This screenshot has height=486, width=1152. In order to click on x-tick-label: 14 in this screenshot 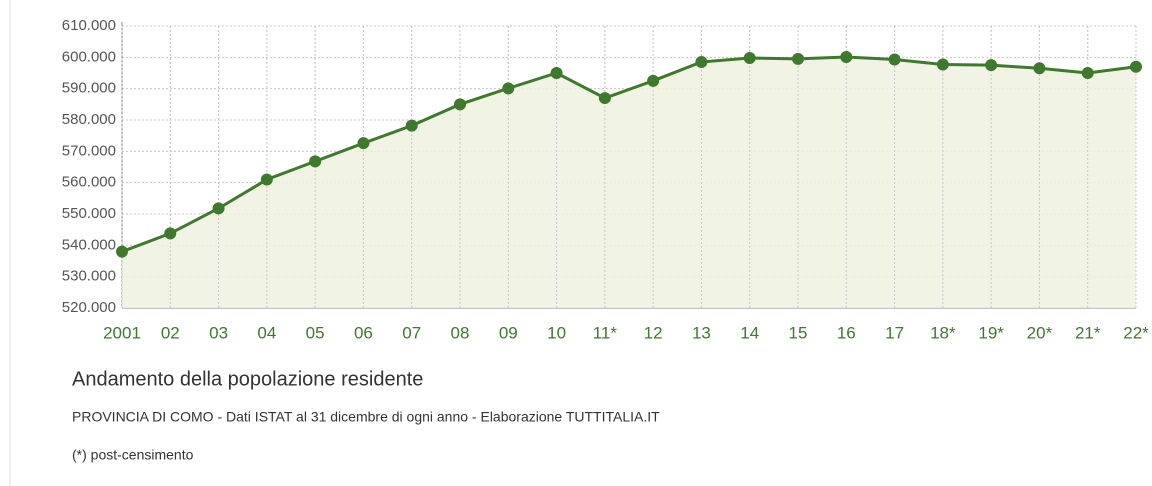, I will do `click(749, 332)`.